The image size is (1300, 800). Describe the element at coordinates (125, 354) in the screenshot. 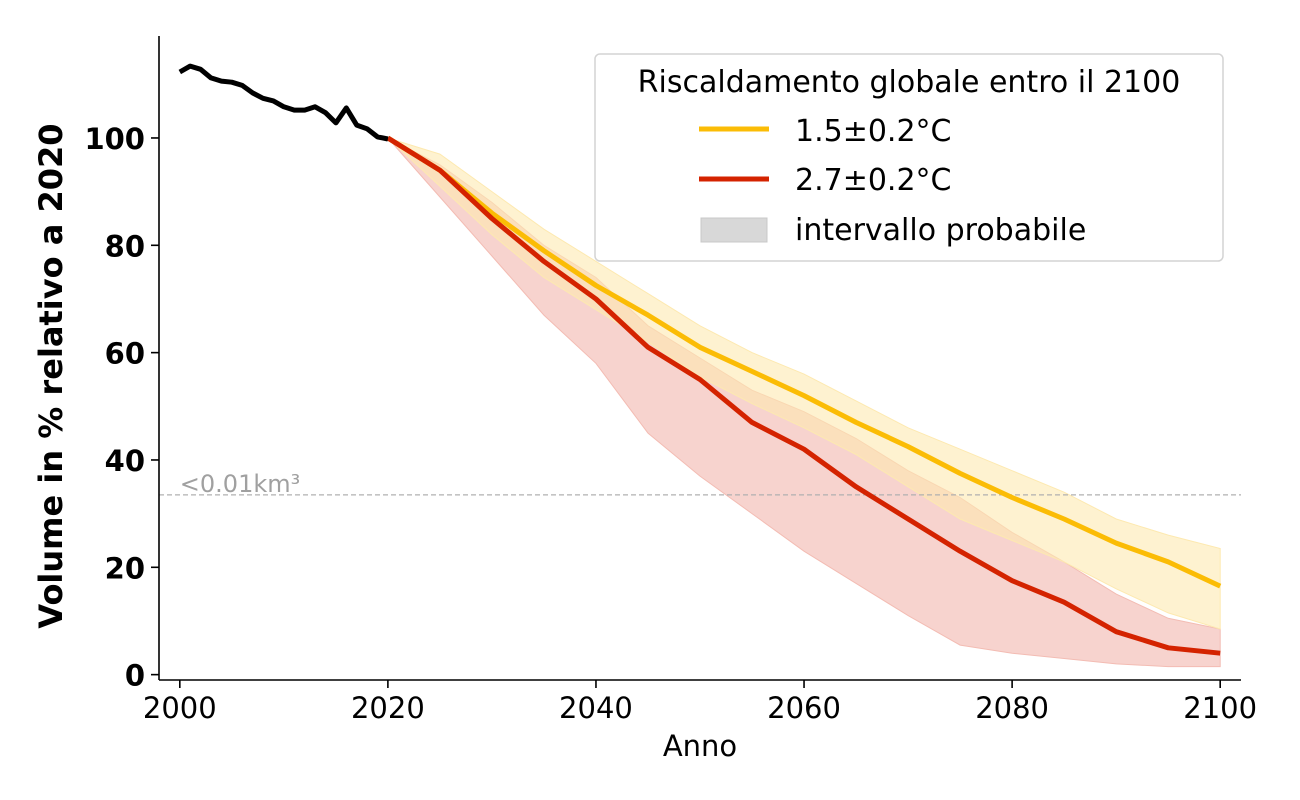

I see `y-tick-label: 60` at that location.